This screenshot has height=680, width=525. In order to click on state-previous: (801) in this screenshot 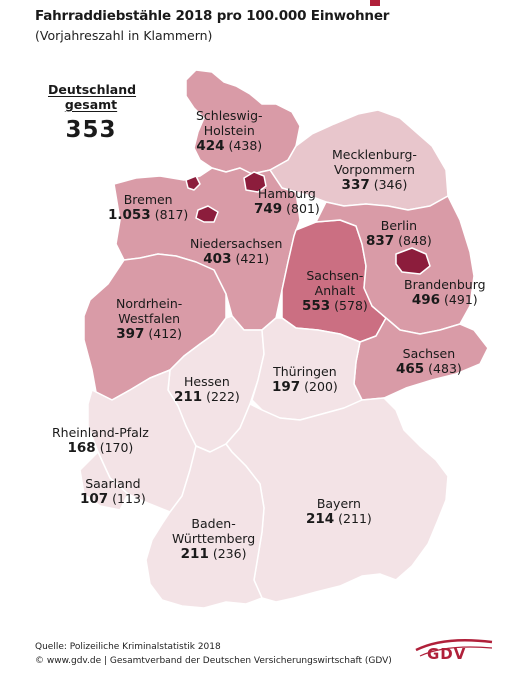, I will do `click(303, 208)`.